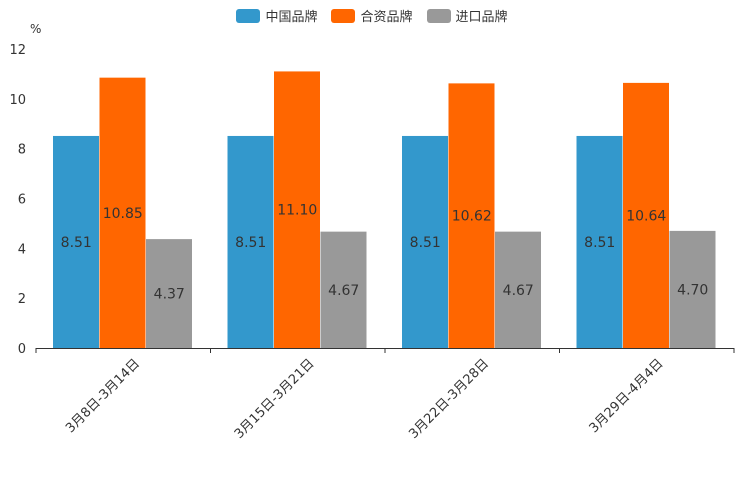 Image resolution: width=744 pixels, height=496 pixels. Describe the element at coordinates (22, 200) in the screenshot. I see `y-tick-label: 6` at that location.